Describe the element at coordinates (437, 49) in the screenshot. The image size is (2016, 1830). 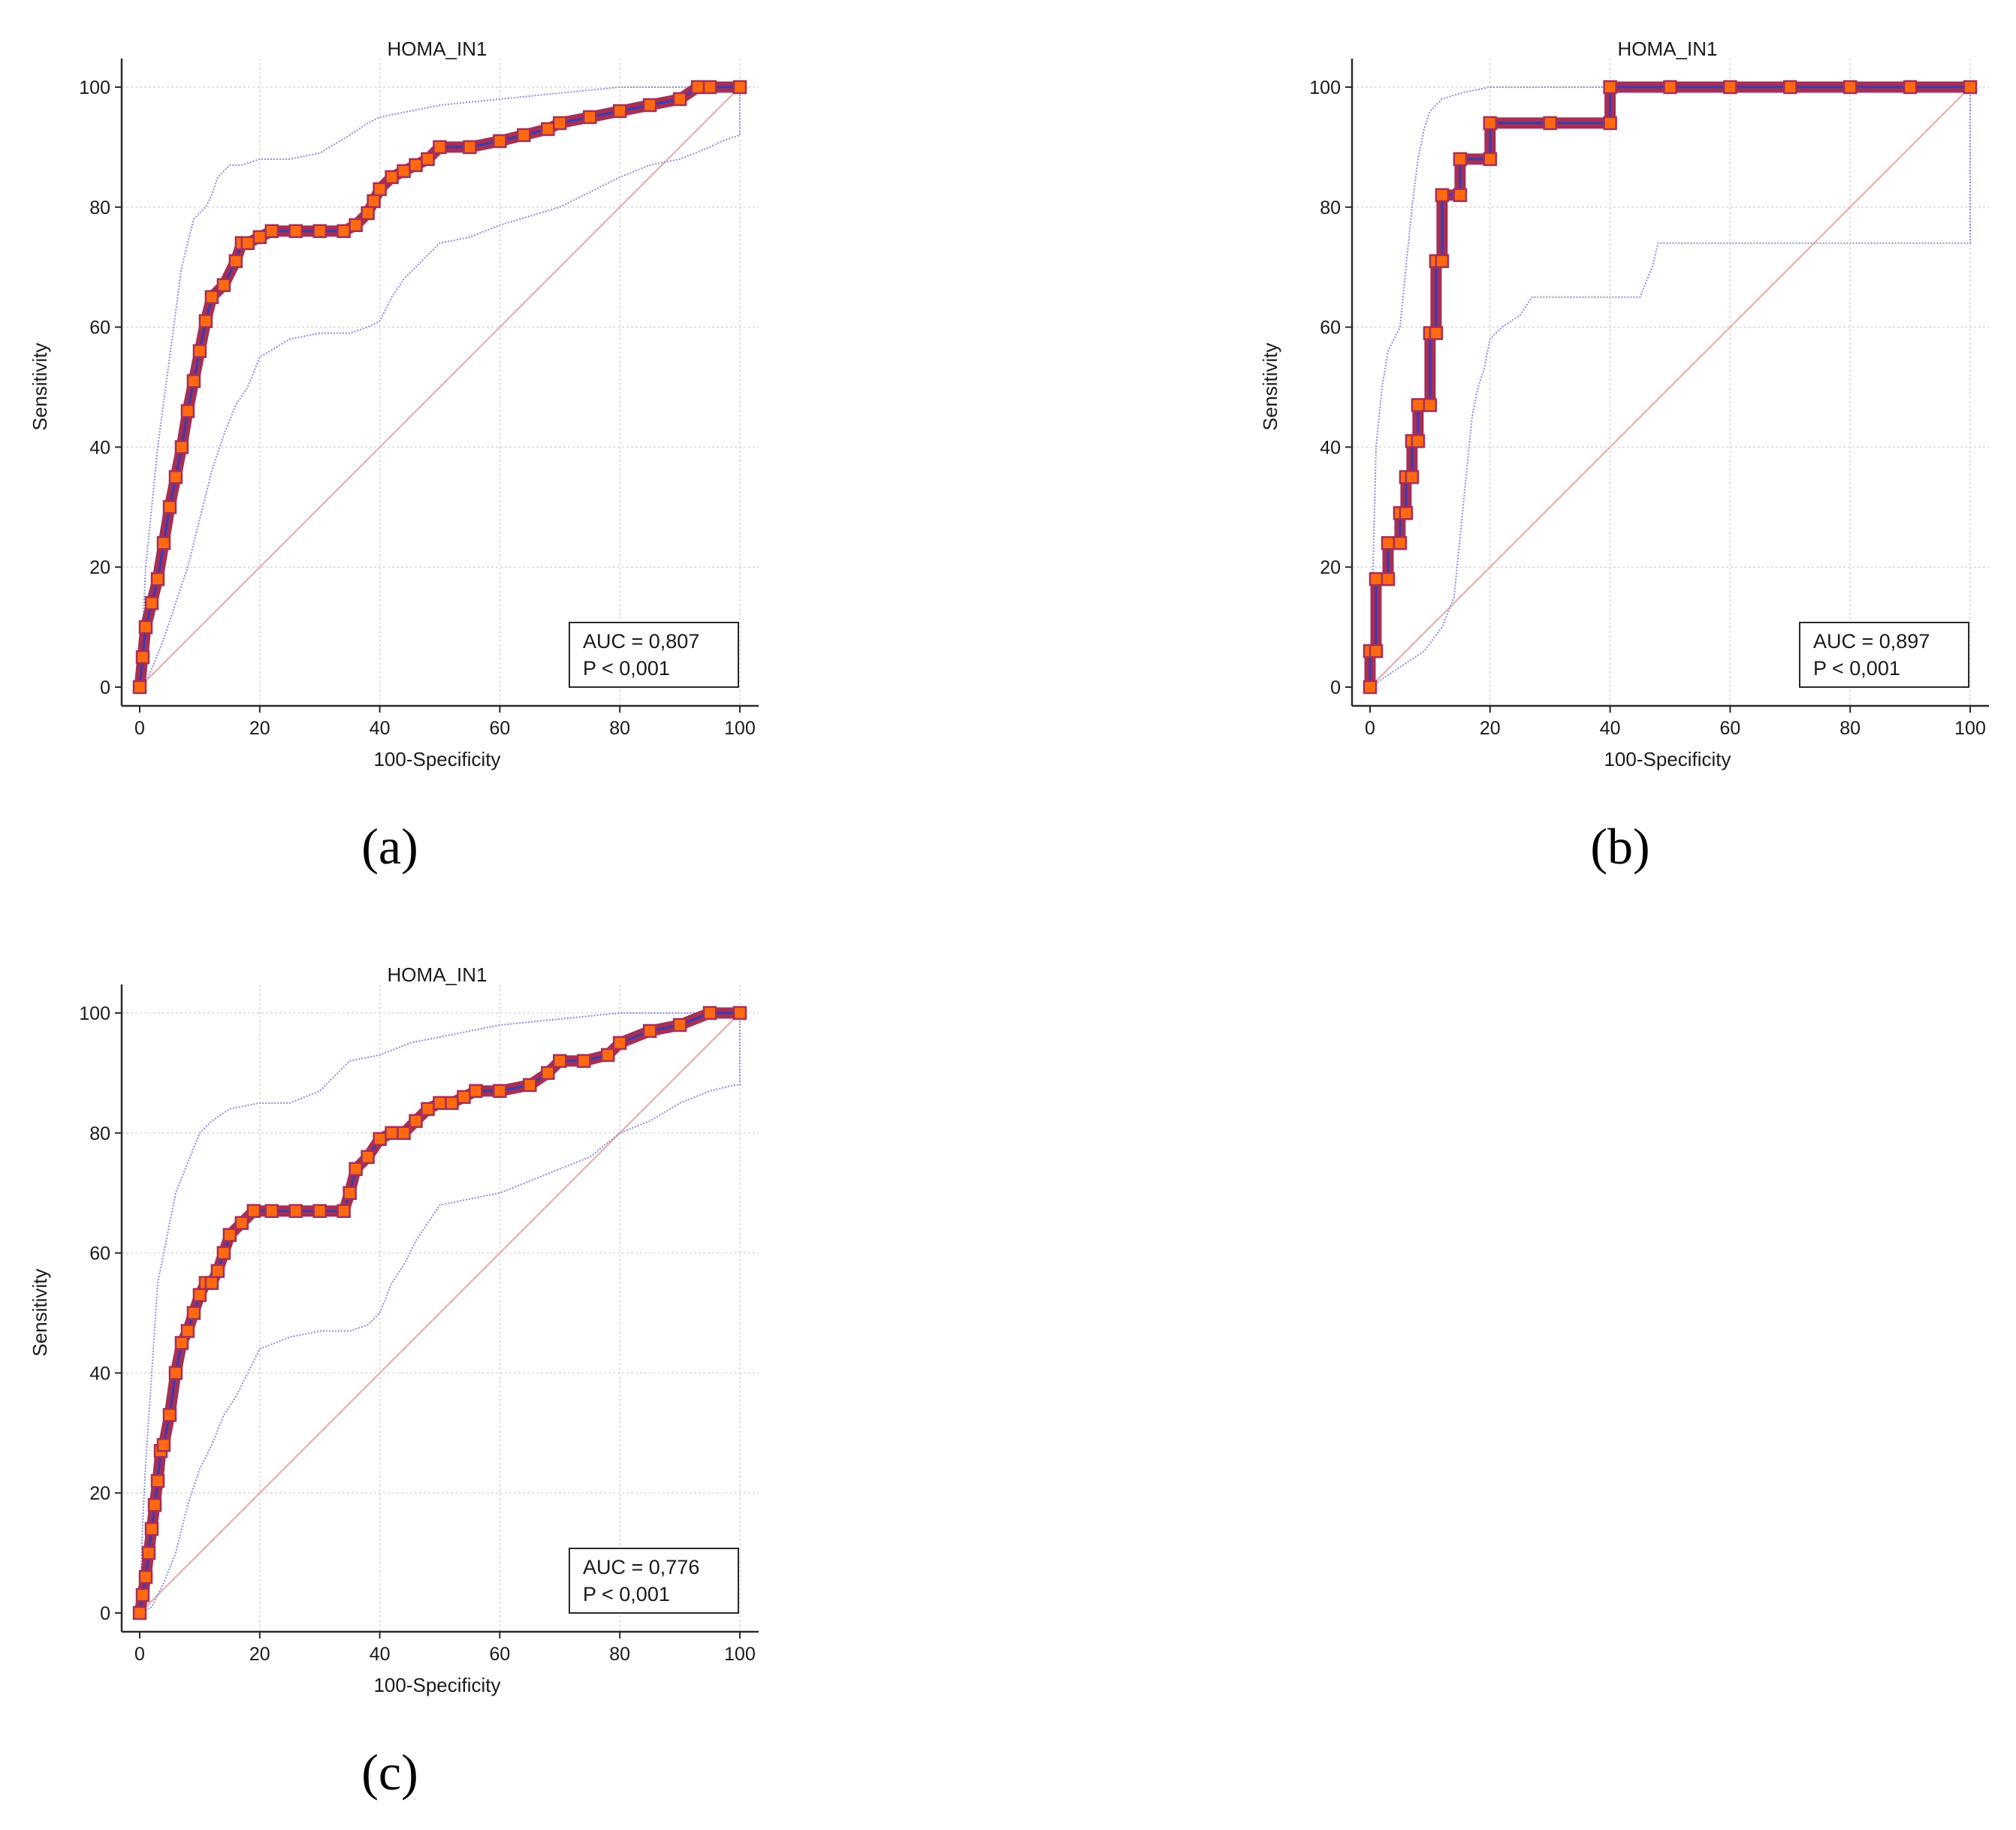
I see `chart-title: HOMA_IN1` at that location.